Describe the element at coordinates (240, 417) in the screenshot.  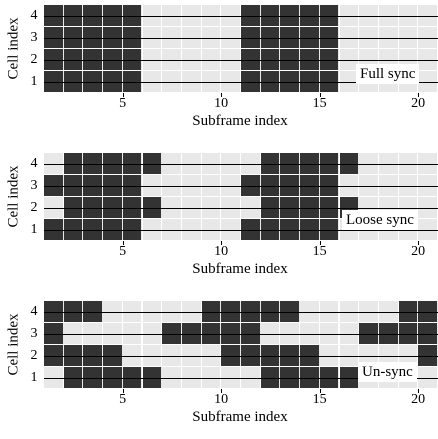
I see `x-axis-label: Subframe index` at that location.